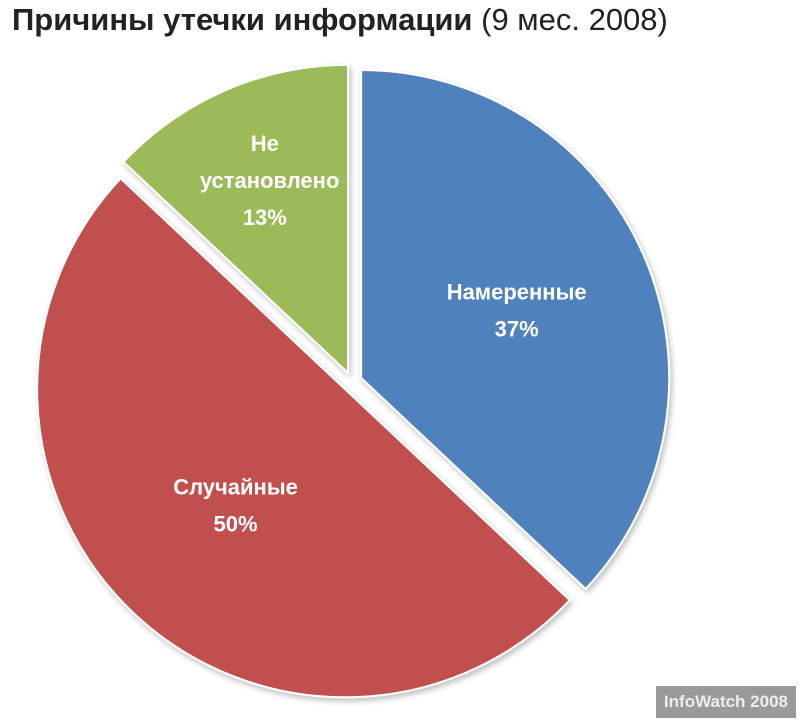 The height and width of the screenshot is (722, 800). I want to click on chart-subtitle: (9 мес. 2008), so click(574, 19).